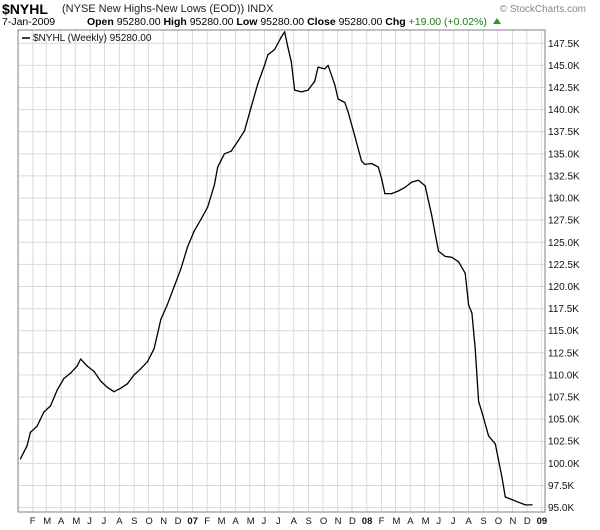  I want to click on y-tick-label: 115.0K, so click(563, 331).